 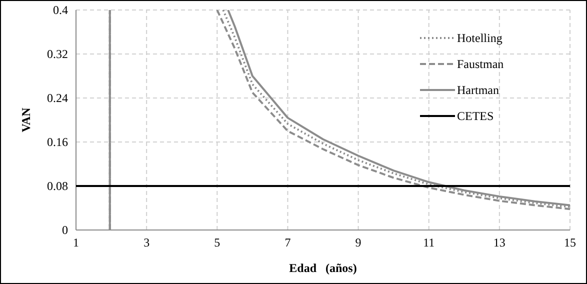 I want to click on legend-label: Faustman, so click(x=480, y=64).